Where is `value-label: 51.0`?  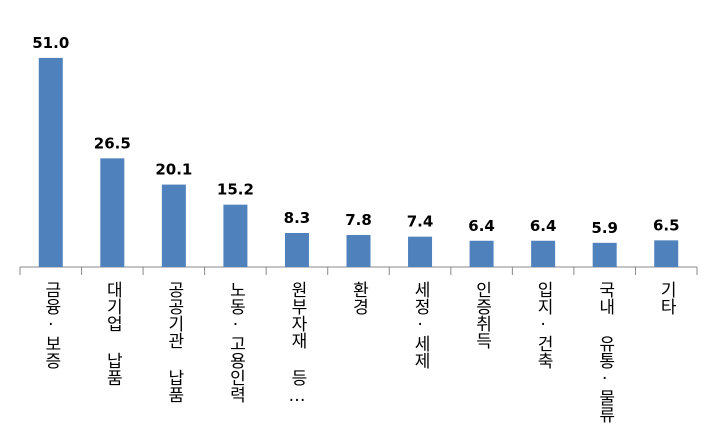
value-label: 51.0 is located at coordinates (50, 43).